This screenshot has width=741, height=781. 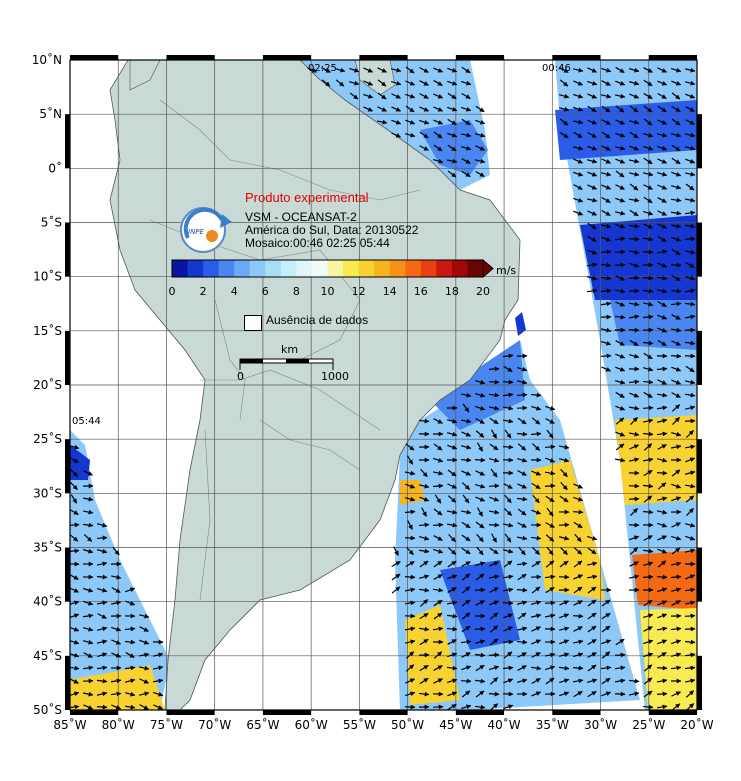 What do you see at coordinates (196, 232) in the screenshot?
I see `logo-text: INPE` at bounding box center [196, 232].